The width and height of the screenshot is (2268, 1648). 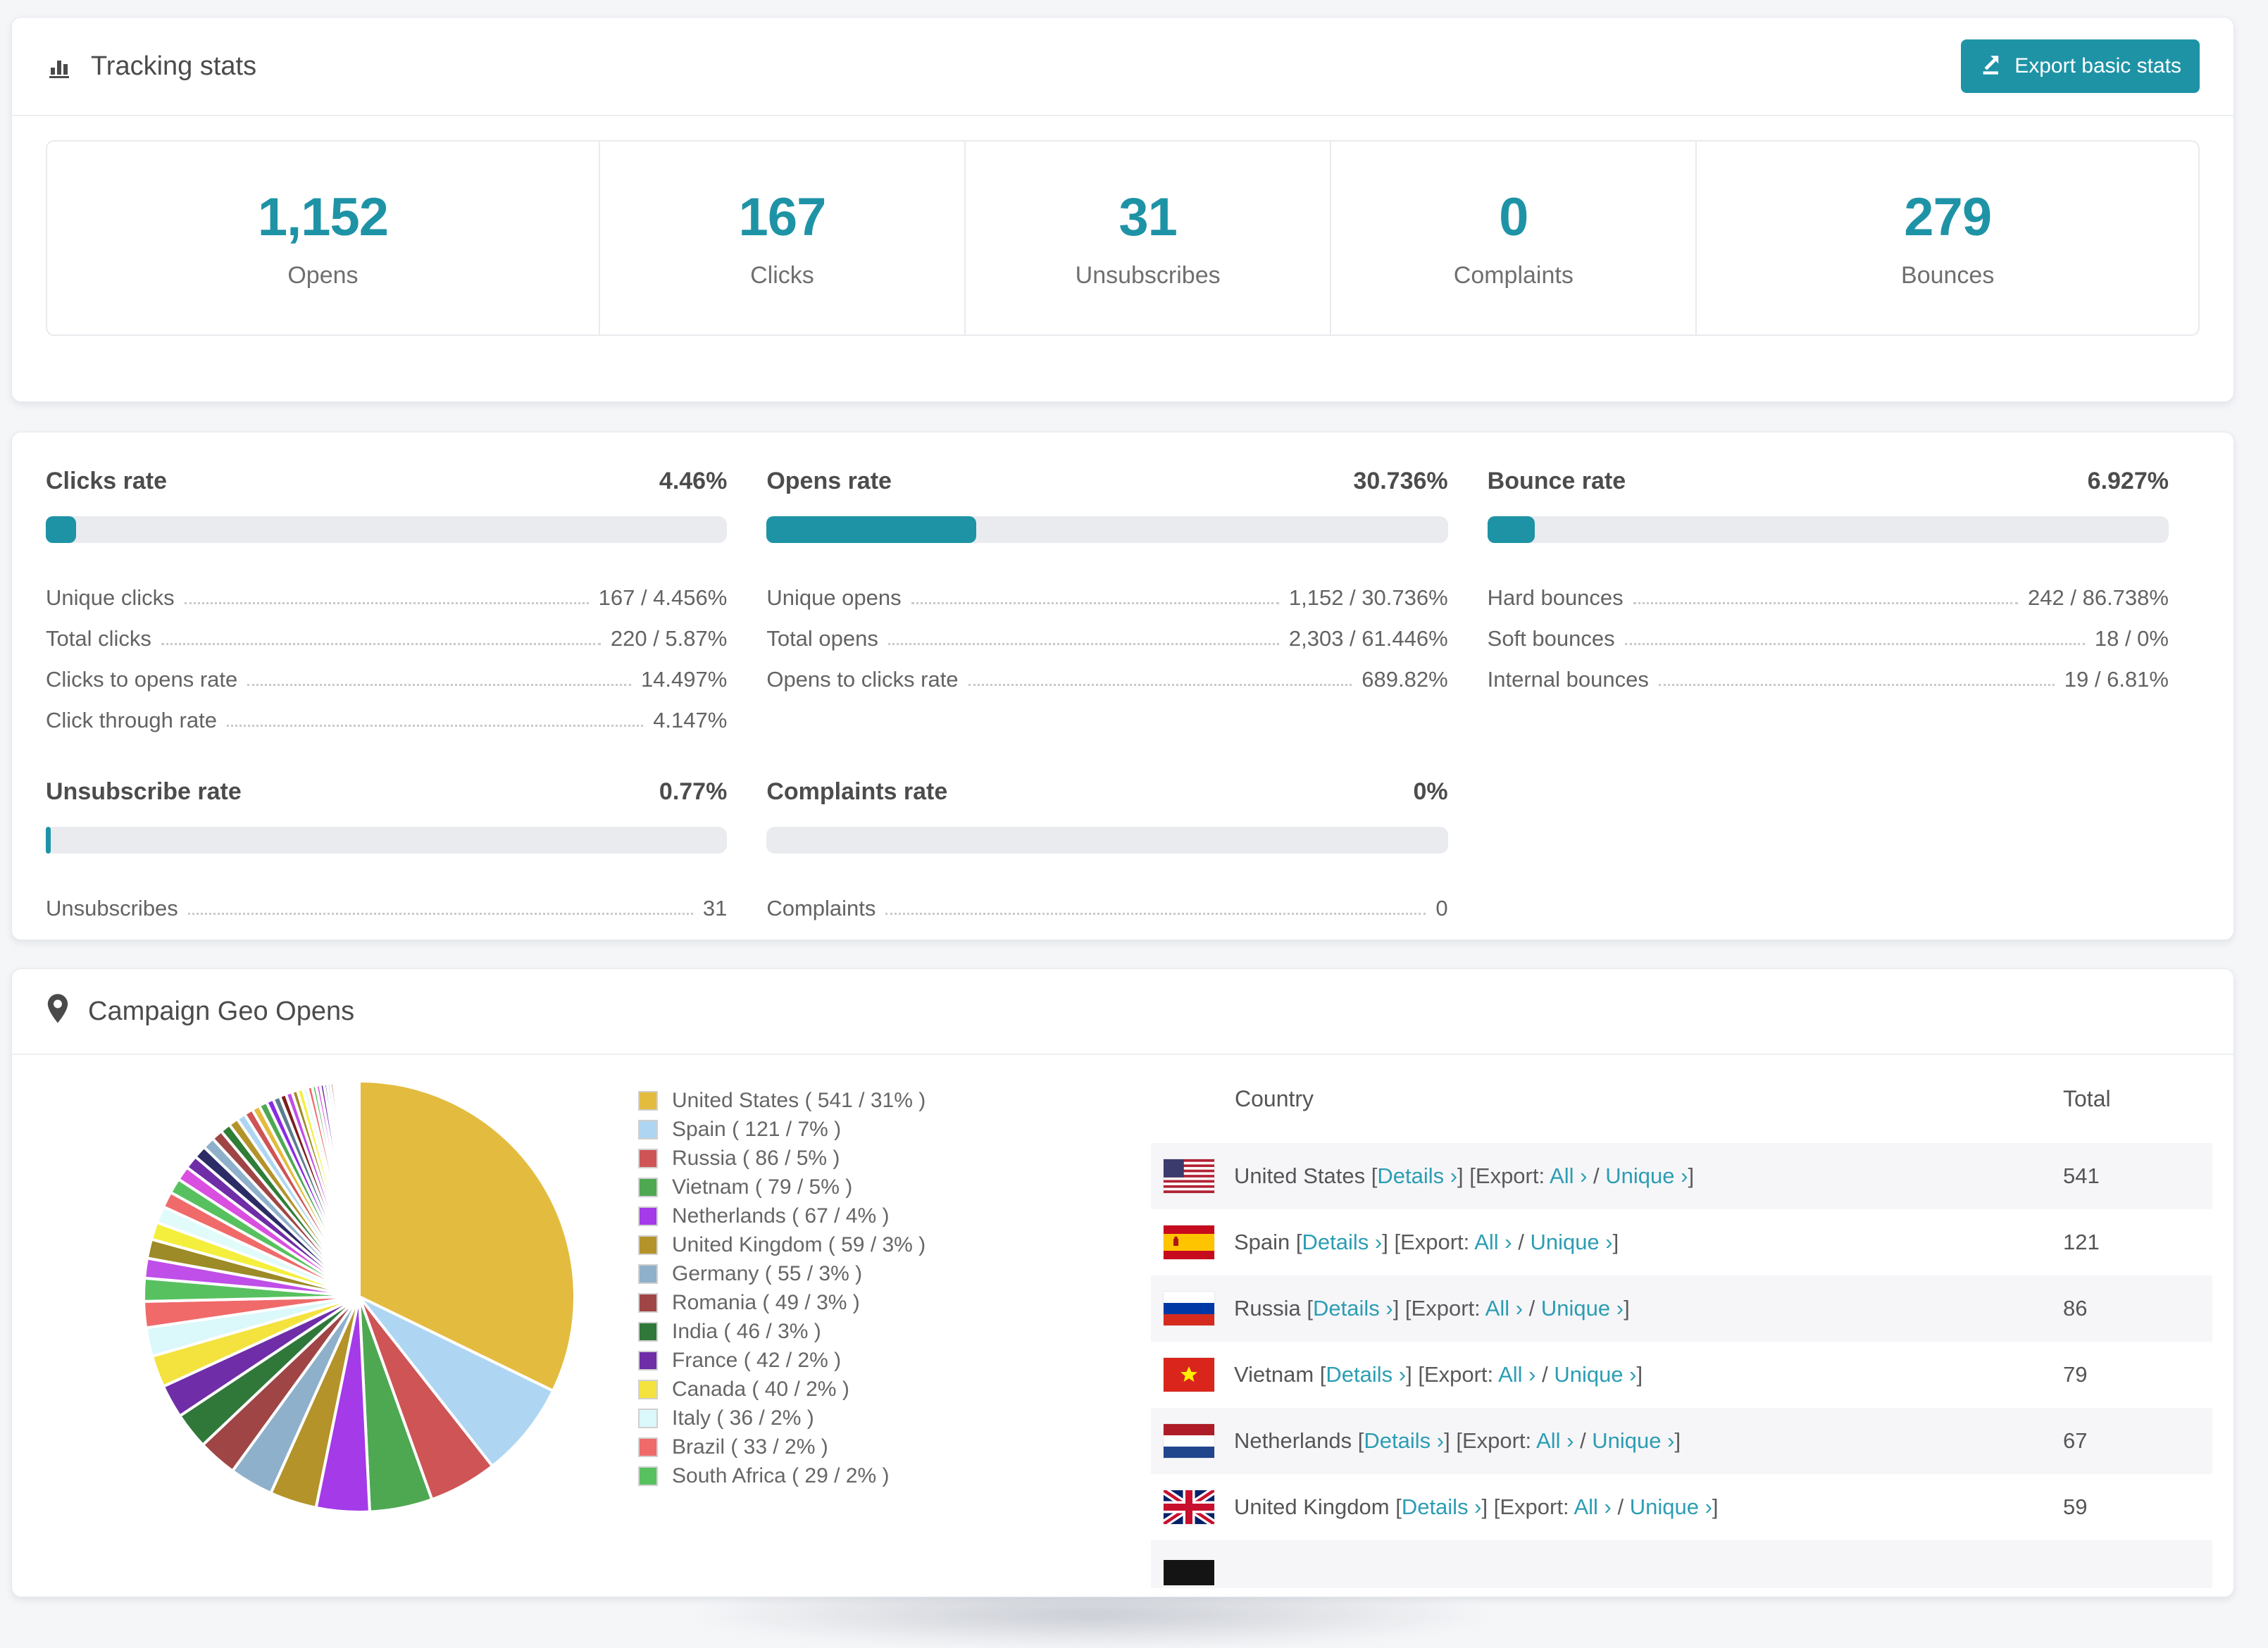 I want to click on stat-value: 279, so click(x=1948, y=217).